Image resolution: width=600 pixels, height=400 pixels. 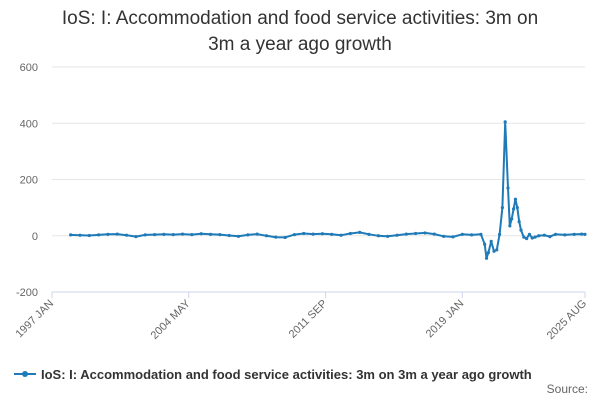 I want to click on x-tick-label: 2011 SEP, so click(x=308, y=319).